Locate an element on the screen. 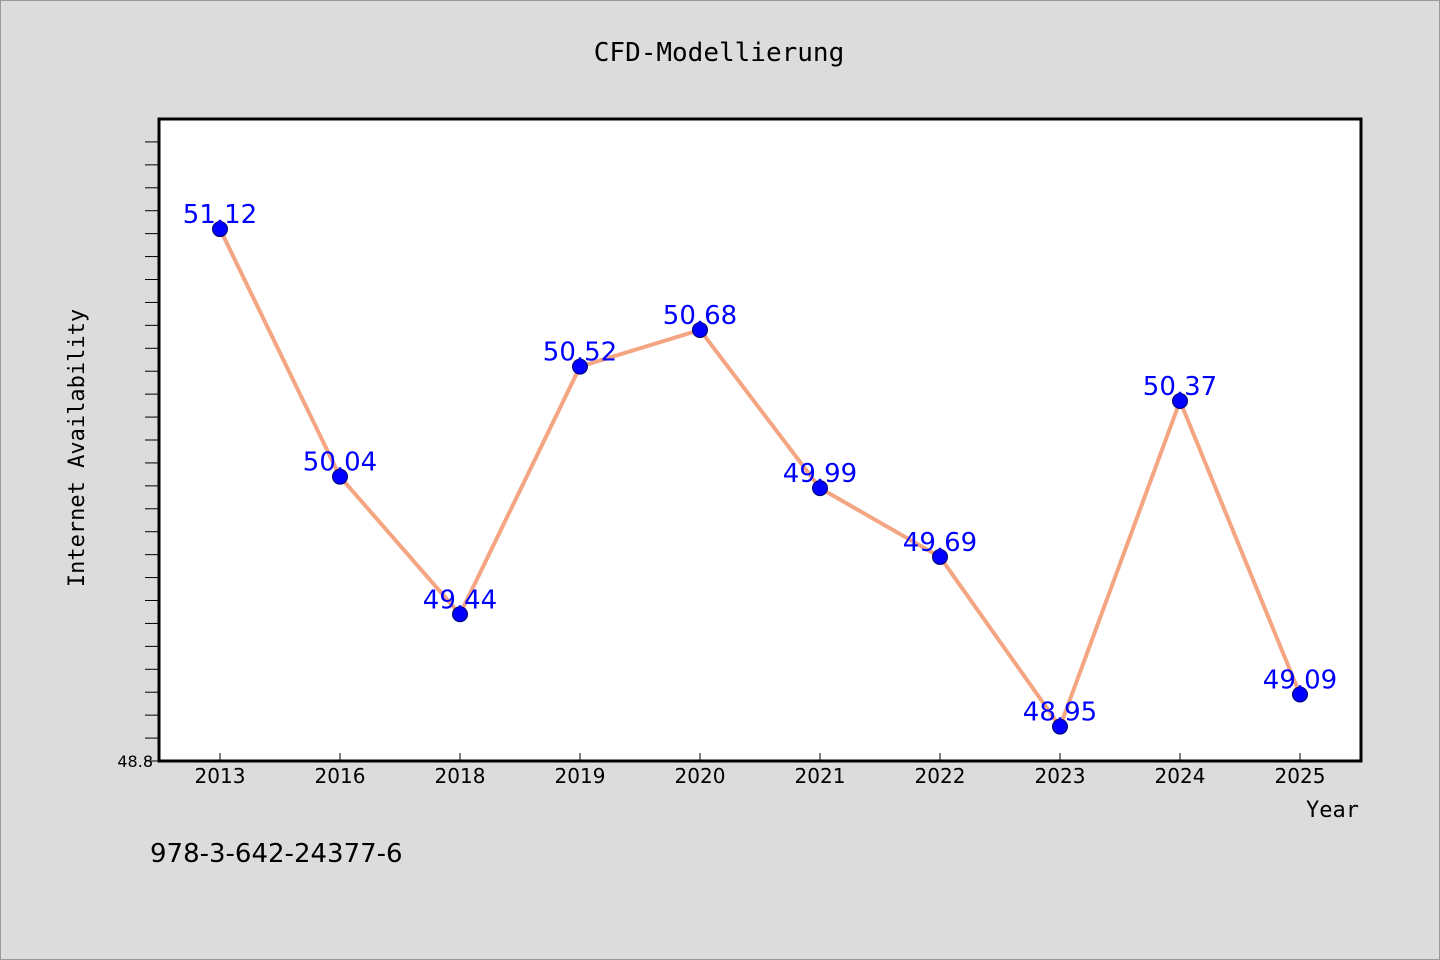  data-label: 50.68 is located at coordinates (700, 316).